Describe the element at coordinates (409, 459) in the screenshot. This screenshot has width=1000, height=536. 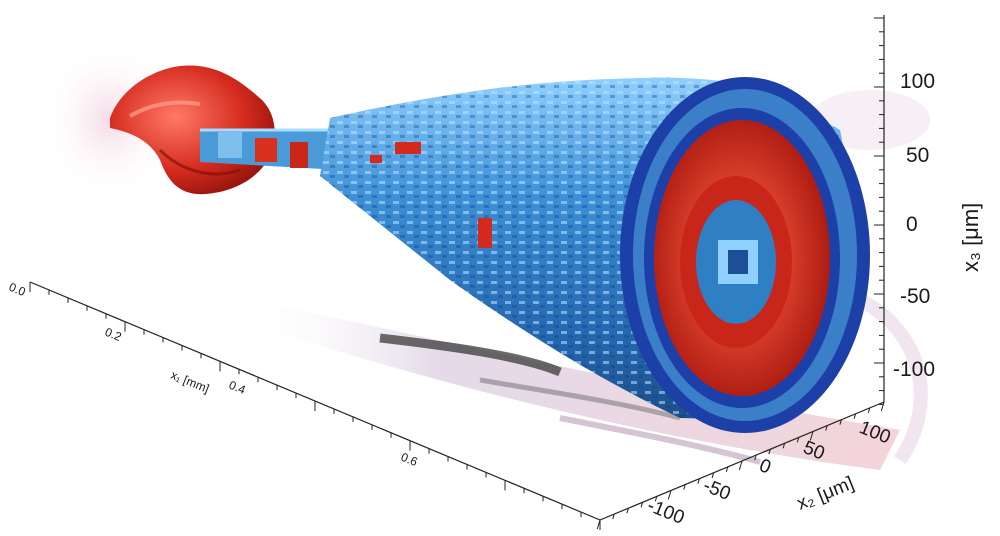
I see `x1-tick-label: 0.6` at that location.